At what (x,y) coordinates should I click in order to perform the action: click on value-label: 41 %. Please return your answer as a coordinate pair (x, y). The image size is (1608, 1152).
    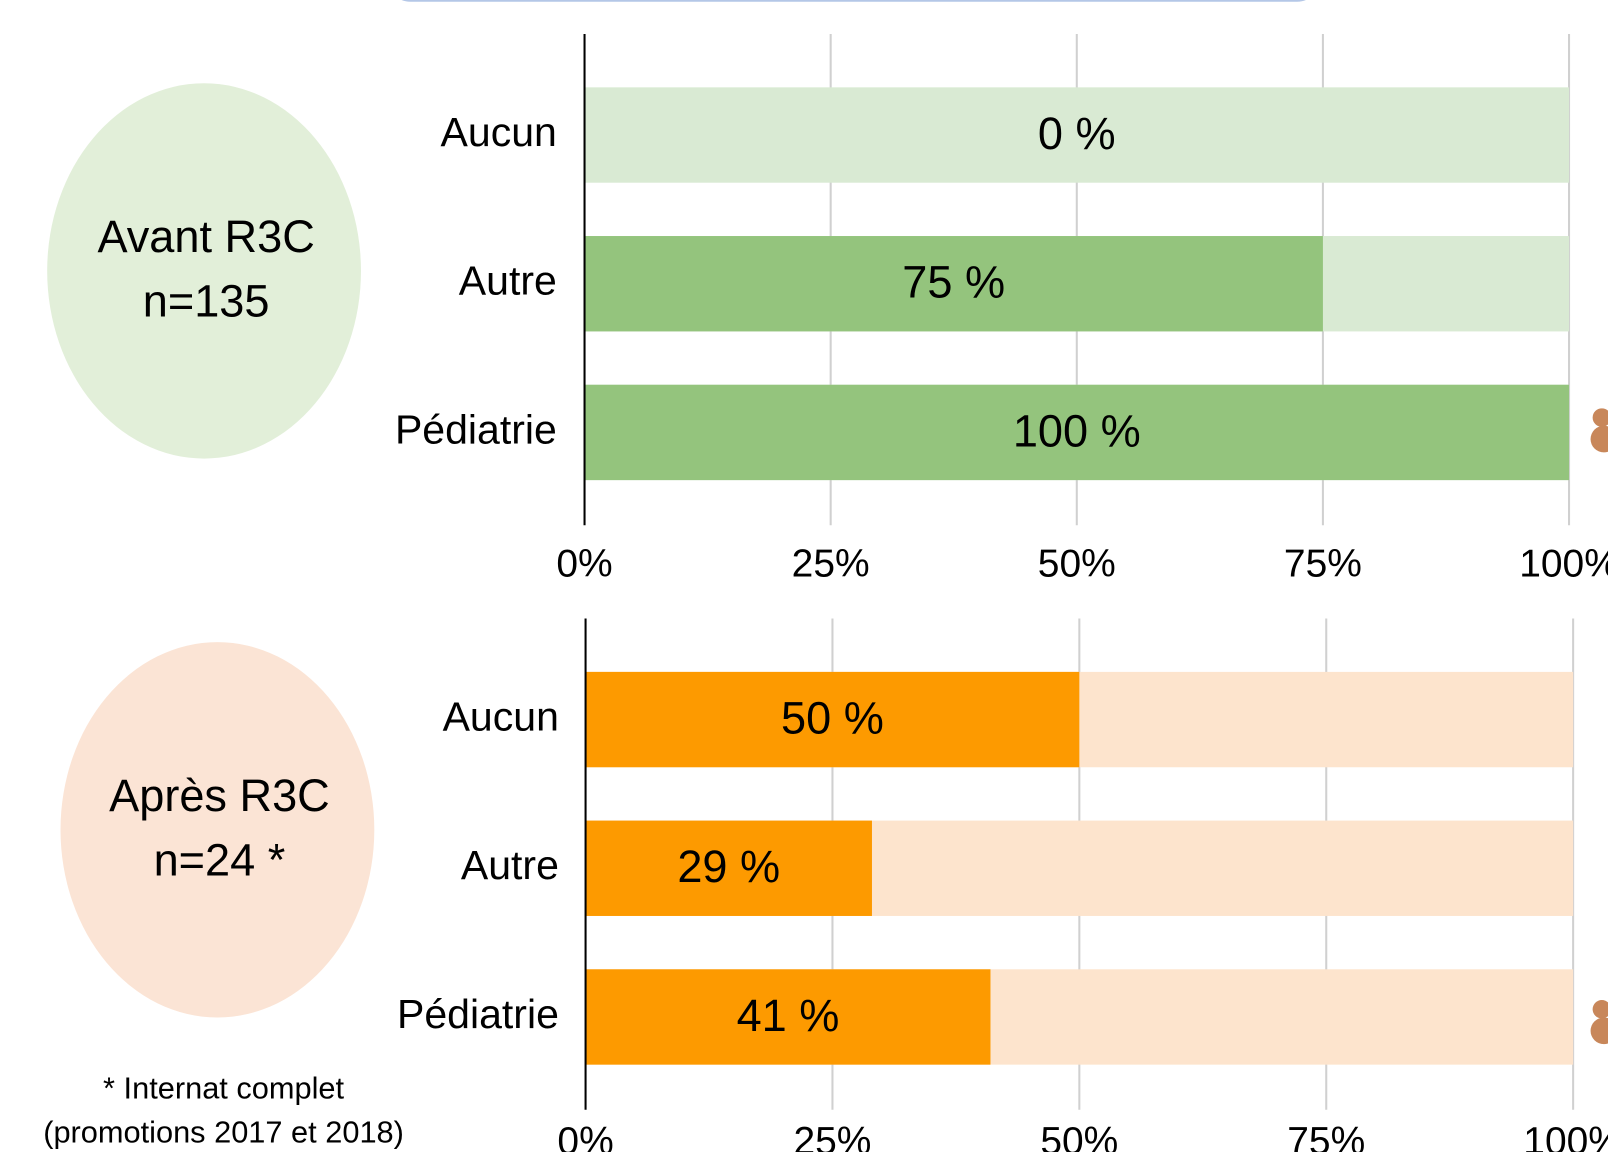
    Looking at the image, I should click on (788, 1015).